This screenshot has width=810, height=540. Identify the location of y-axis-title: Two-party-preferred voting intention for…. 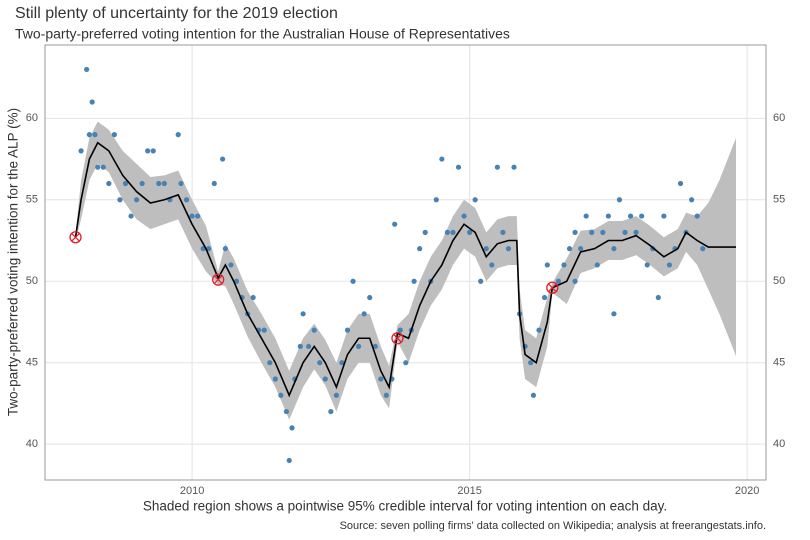
(13, 262).